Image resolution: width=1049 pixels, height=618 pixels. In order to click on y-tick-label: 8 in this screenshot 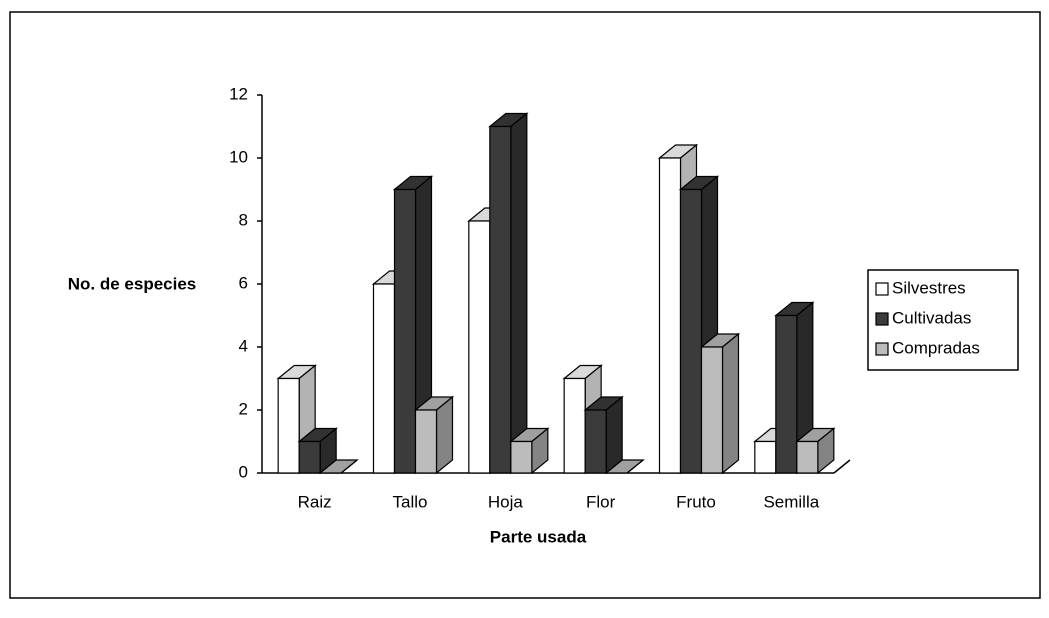, I will do `click(243, 219)`.